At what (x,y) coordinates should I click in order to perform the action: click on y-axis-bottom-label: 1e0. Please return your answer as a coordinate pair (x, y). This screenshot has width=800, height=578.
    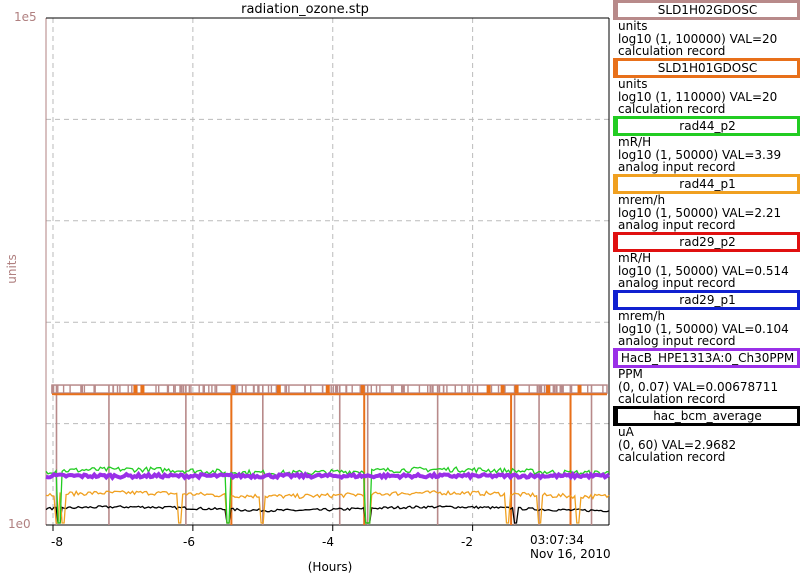
    Looking at the image, I should click on (19, 524).